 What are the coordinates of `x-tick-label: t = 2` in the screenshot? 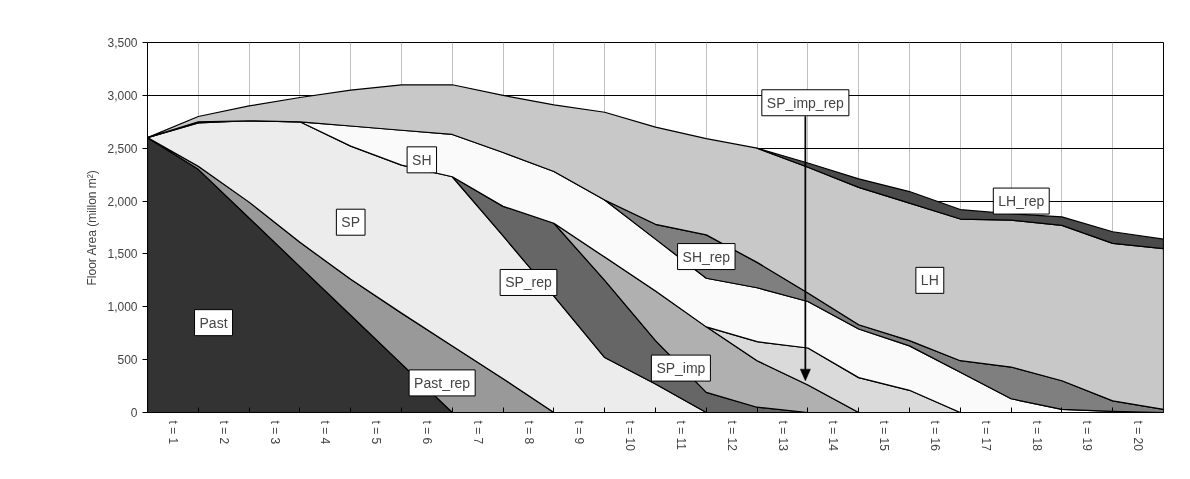 It's located at (223, 432).